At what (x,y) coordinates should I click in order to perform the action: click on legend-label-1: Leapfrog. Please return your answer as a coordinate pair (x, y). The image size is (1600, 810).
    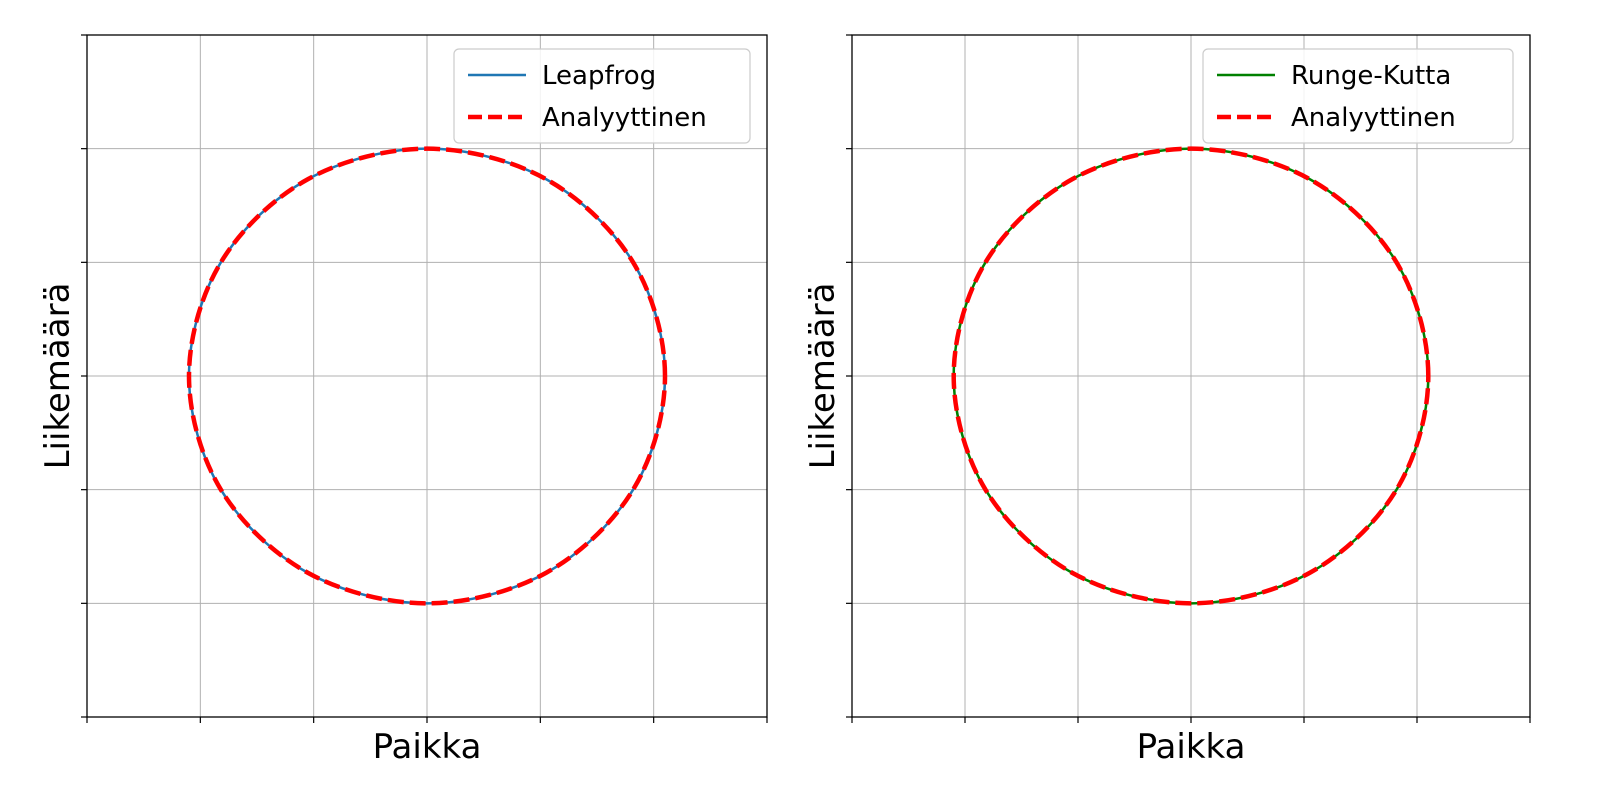
    Looking at the image, I should click on (599, 76).